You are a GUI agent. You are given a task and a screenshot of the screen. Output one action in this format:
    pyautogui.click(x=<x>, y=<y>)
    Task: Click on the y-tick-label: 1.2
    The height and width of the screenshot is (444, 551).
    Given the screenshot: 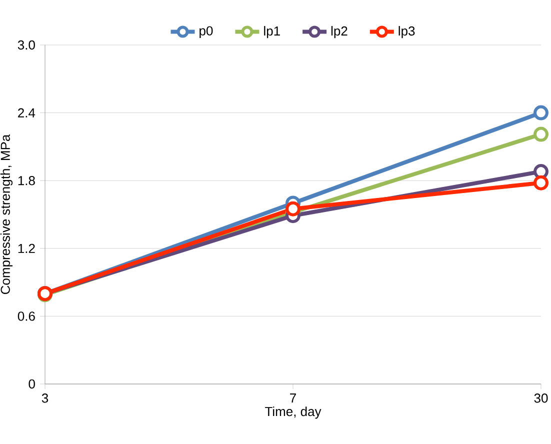 What is the action you would take?
    pyautogui.click(x=26, y=248)
    